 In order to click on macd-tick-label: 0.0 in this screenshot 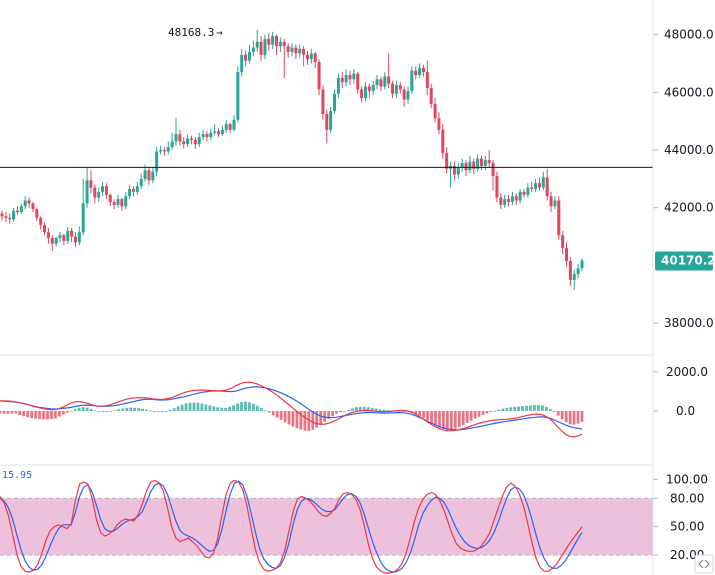, I will do `click(685, 411)`.